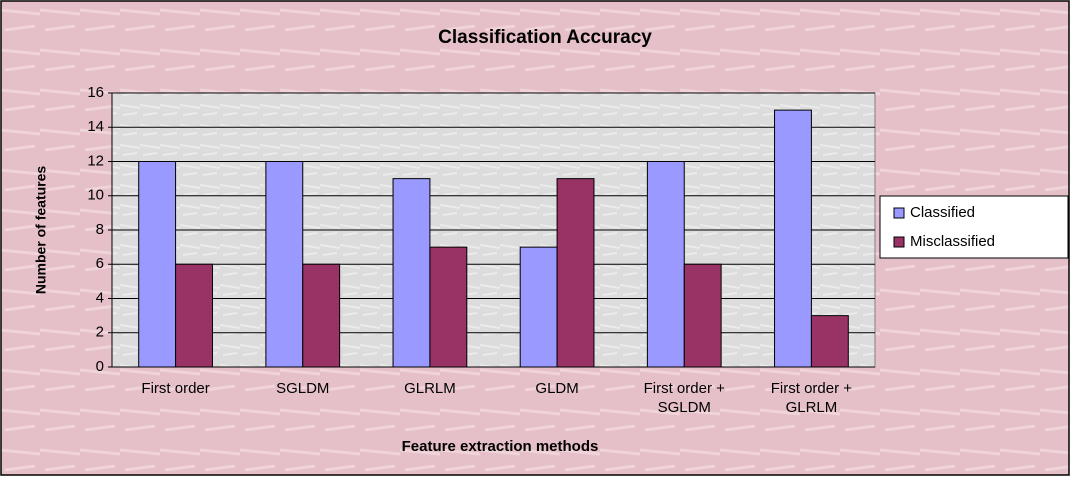 The image size is (1071, 477). Describe the element at coordinates (95, 160) in the screenshot. I see `y-tick-label: 12` at that location.